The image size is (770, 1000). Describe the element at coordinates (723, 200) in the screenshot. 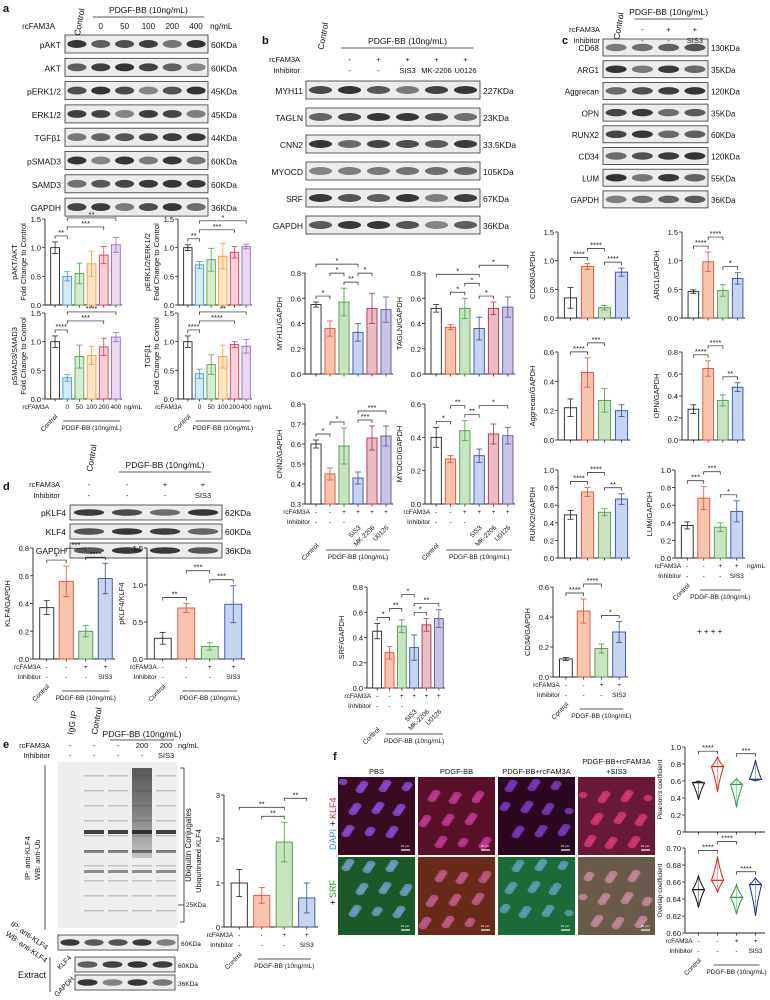

I see `blot-kda-label: 36KDa` at that location.